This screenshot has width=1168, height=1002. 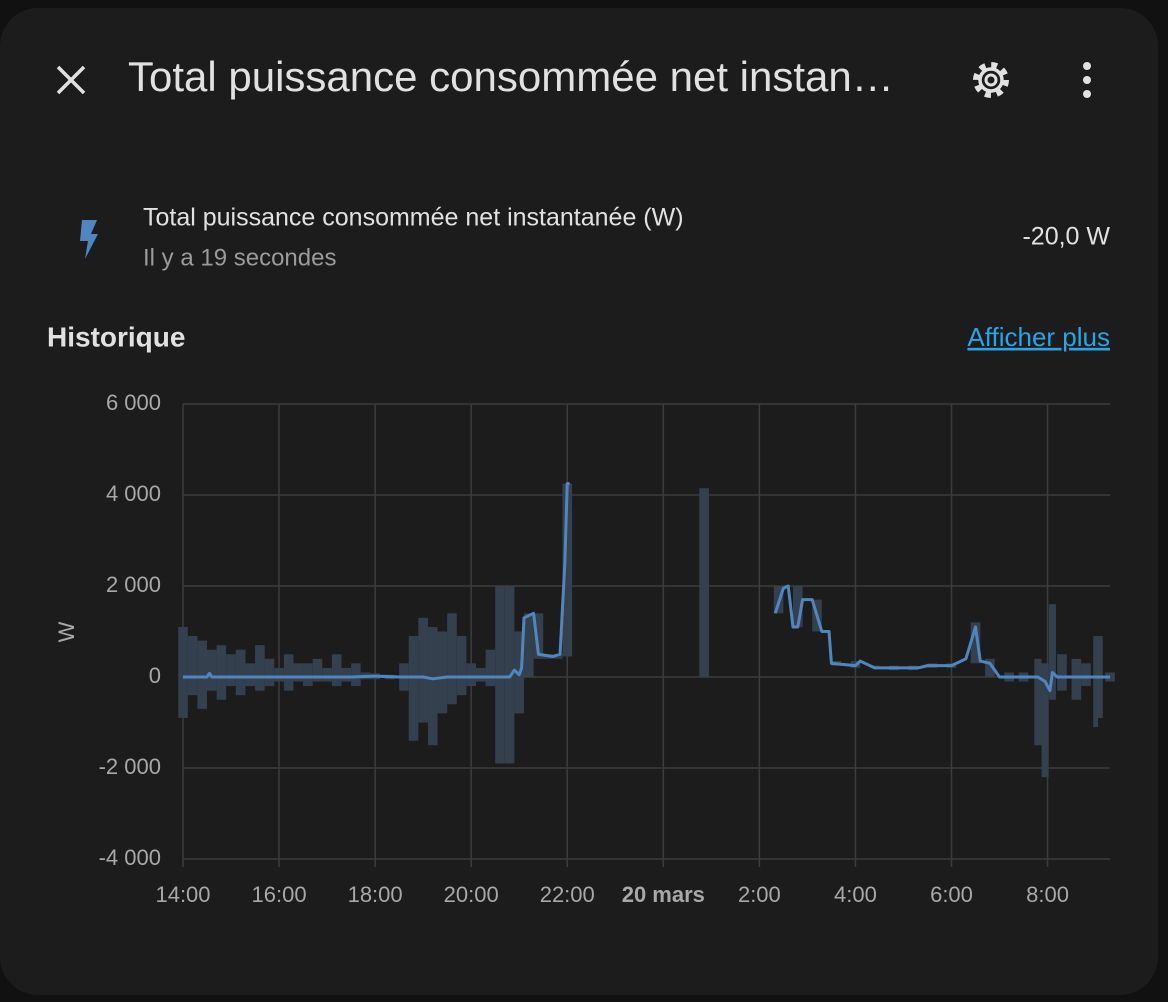 I want to click on entity-state: -20,0 W, so click(x=1066, y=237).